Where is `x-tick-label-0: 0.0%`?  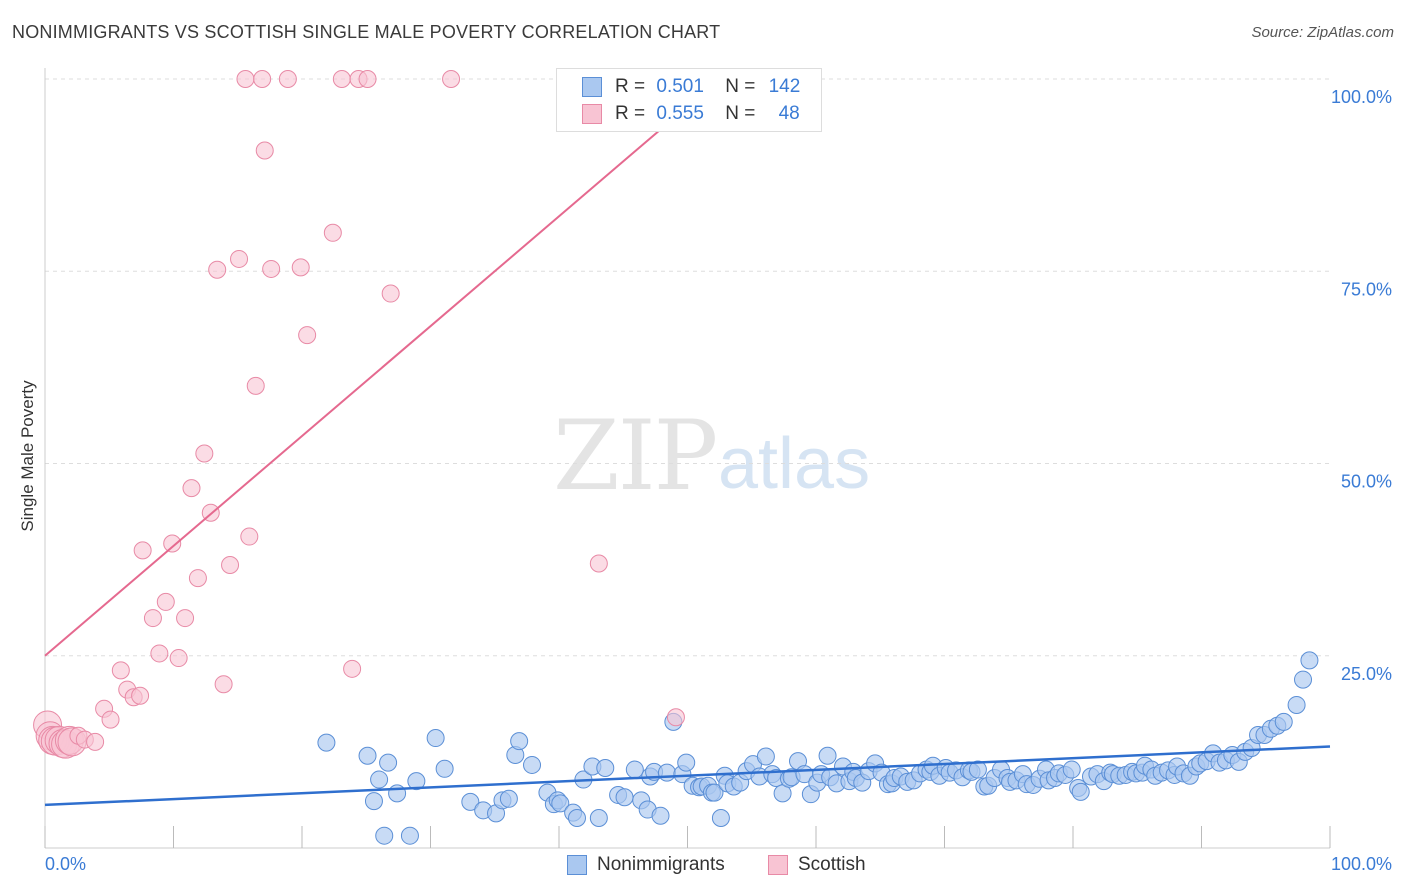 x-tick-label-0: 0.0% is located at coordinates (65, 864).